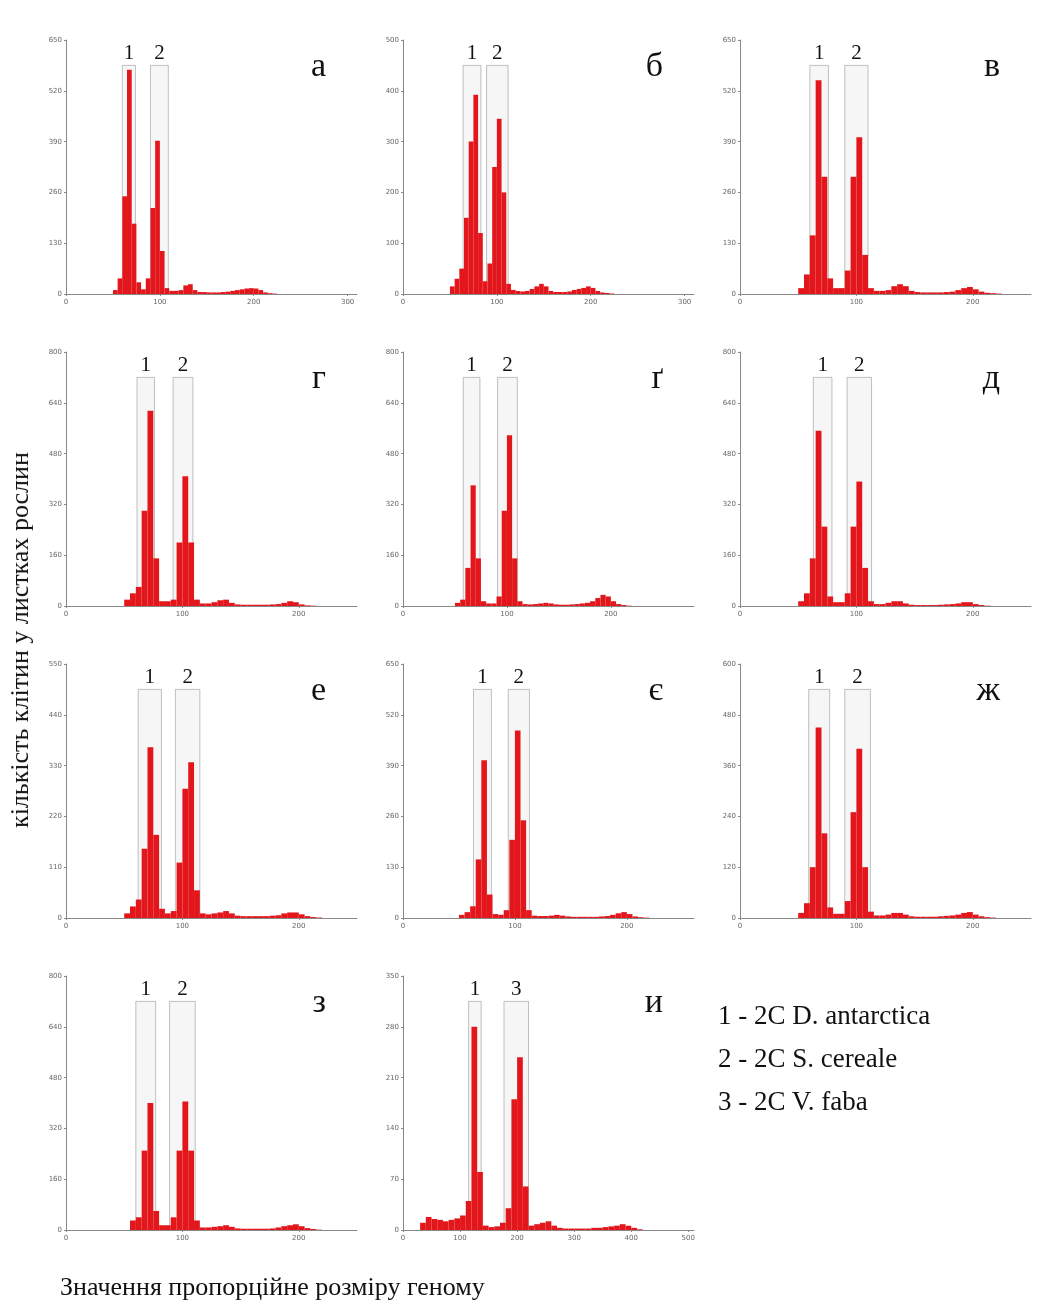  What do you see at coordinates (992, 64) in the screenshot?
I see `chart-title: в` at bounding box center [992, 64].